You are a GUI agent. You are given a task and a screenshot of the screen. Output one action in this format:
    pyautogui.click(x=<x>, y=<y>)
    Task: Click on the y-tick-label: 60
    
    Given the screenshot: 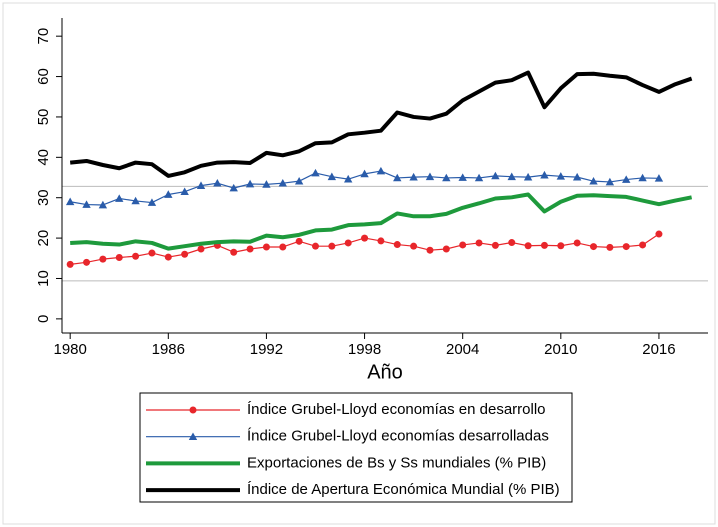 What is the action you would take?
    pyautogui.click(x=43, y=76)
    